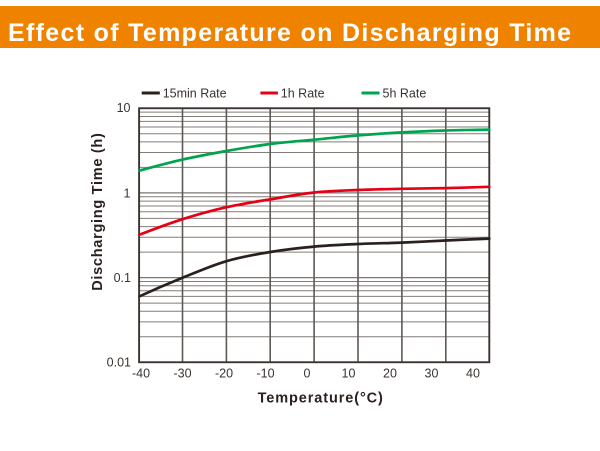 Image resolution: width=600 pixels, height=451 pixels. Describe the element at coordinates (195, 93) in the screenshot. I see `svg-text: 15min Rate` at that location.